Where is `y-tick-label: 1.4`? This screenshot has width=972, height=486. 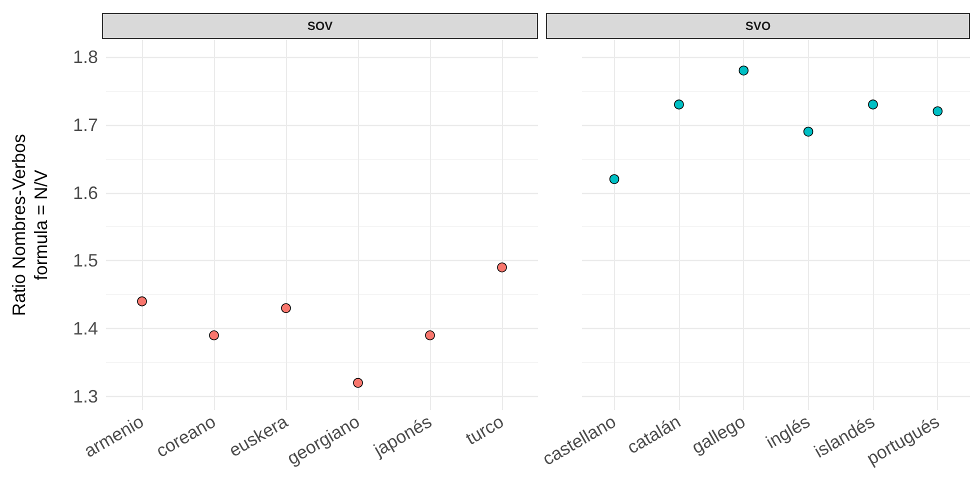 y-tick-label: 1.4 is located at coordinates (85, 328).